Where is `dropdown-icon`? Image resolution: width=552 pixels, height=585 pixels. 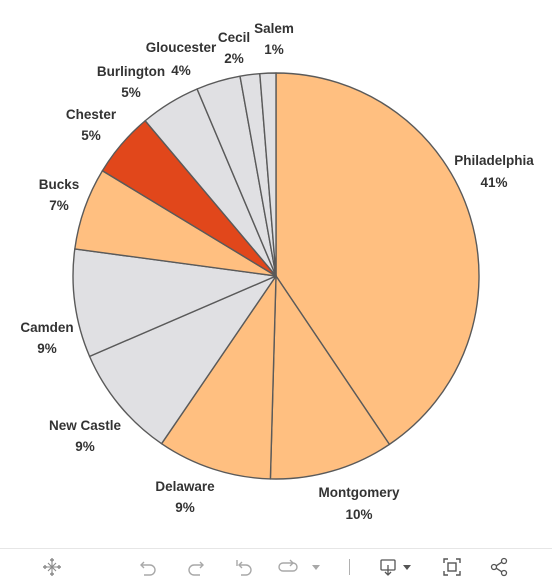
dropdown-icon is located at coordinates (316, 567).